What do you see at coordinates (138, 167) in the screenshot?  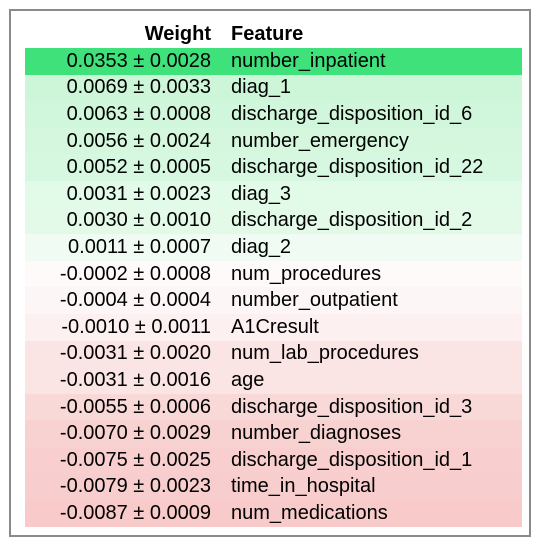 I see `weight-cell: 0.0052 ± 0.0005` at bounding box center [138, 167].